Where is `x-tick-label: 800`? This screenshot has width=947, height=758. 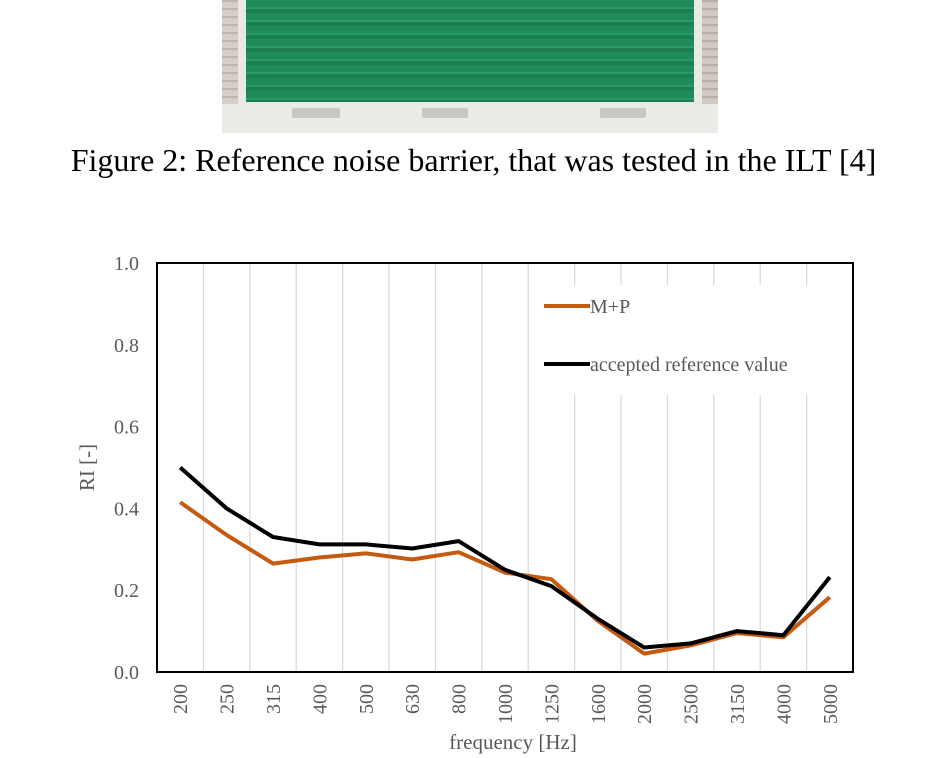 x-tick-label: 800 is located at coordinates (460, 699).